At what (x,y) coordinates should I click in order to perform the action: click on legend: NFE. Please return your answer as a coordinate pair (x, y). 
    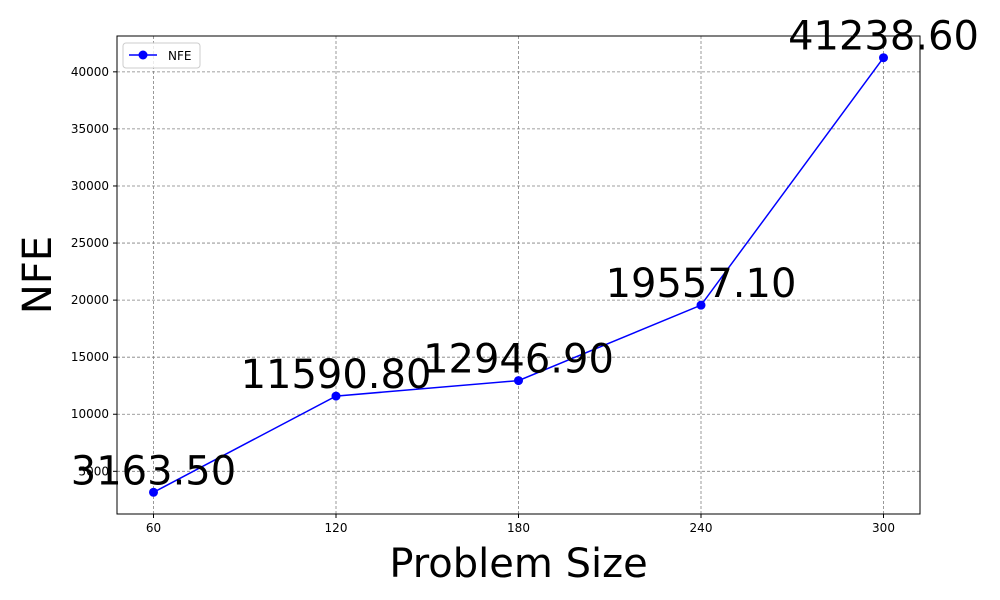
    Looking at the image, I should click on (161, 55).